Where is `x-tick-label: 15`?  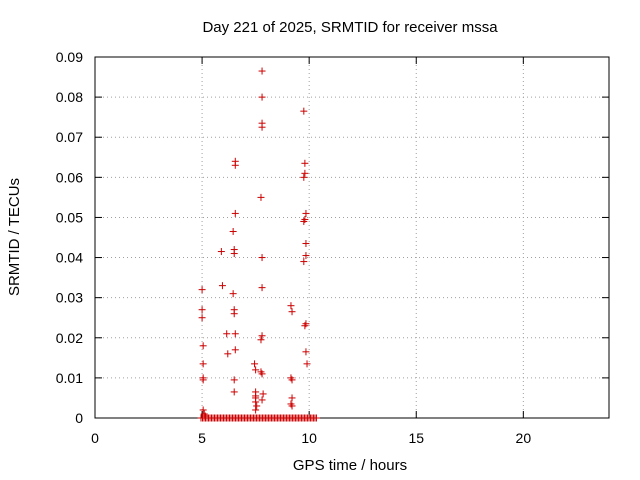
x-tick-label: 15 is located at coordinates (416, 438).